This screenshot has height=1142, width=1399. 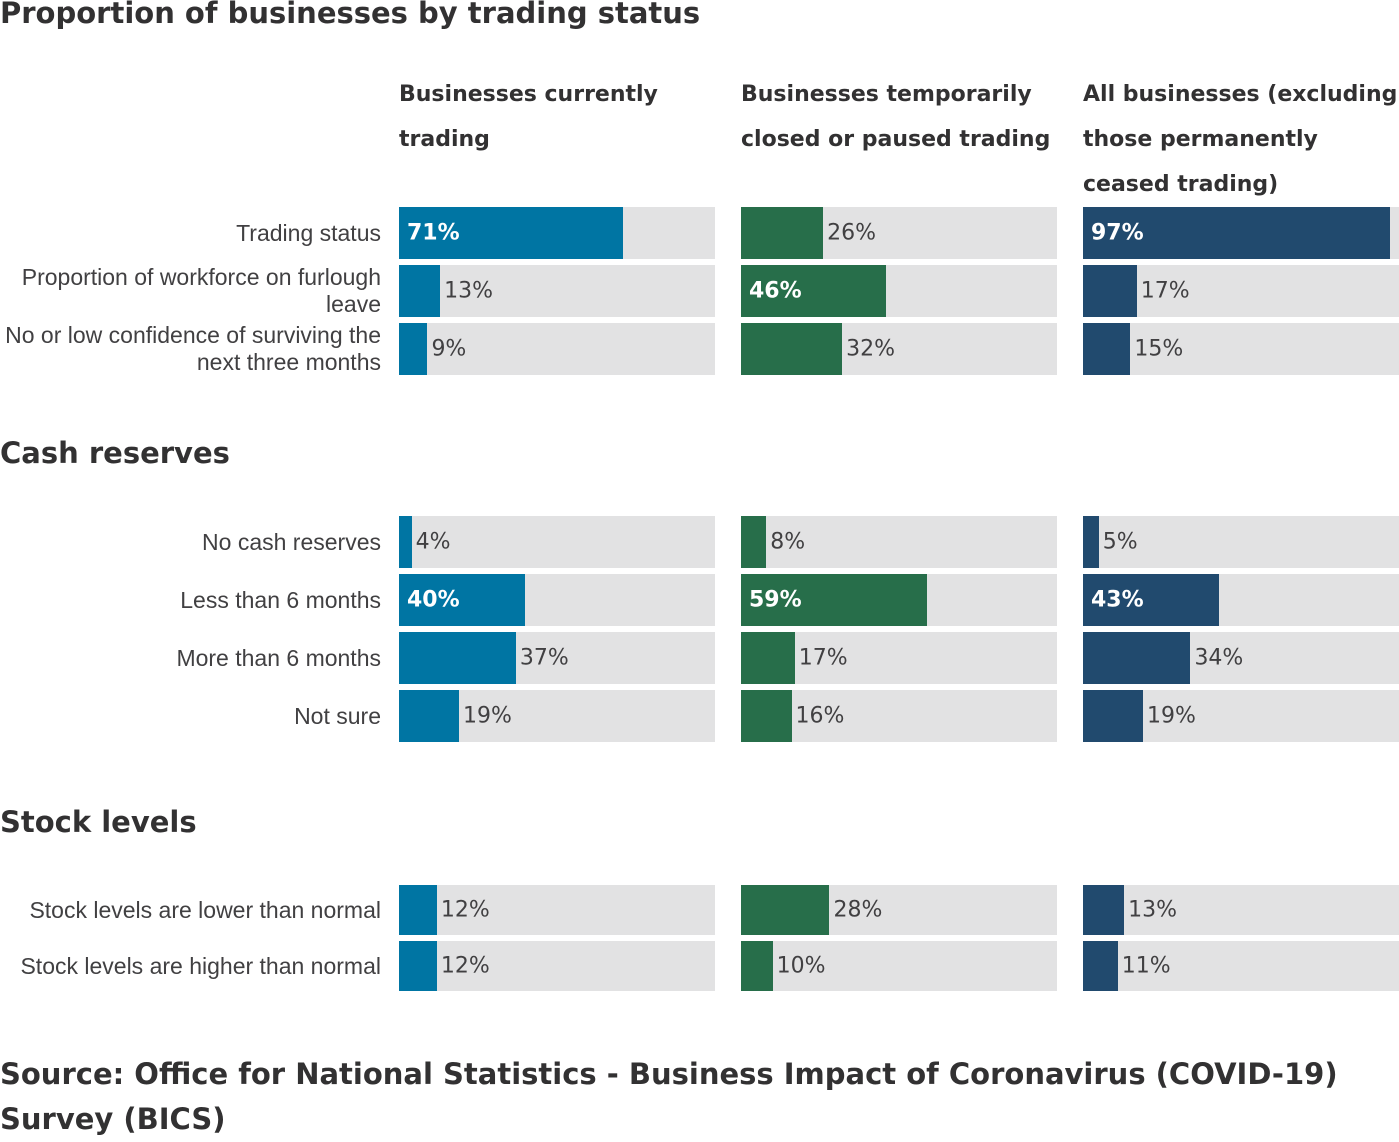 I want to click on bar-track: 71%, so click(x=557, y=233).